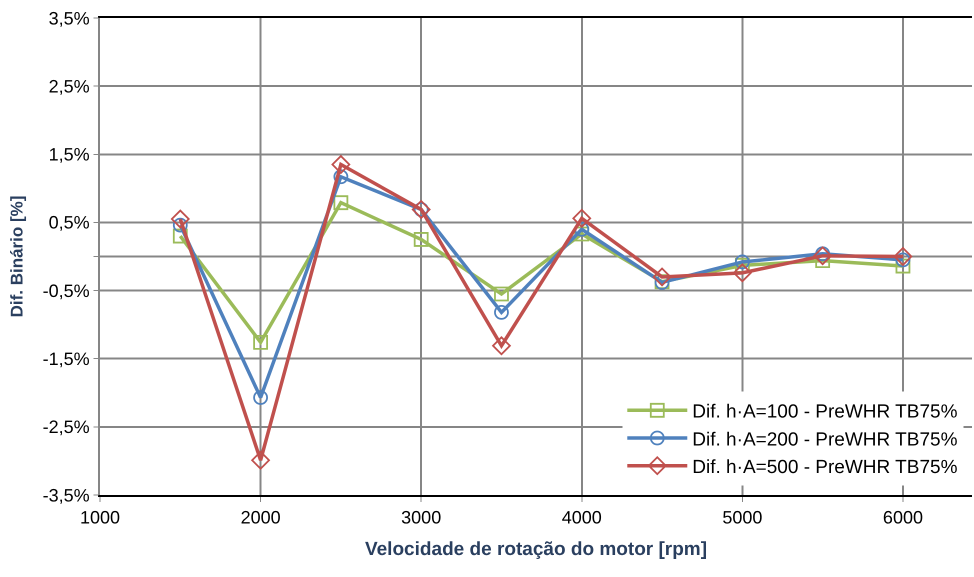 The height and width of the screenshot is (577, 974). Describe the element at coordinates (66, 427) in the screenshot. I see `y-tick-label: -2,5%` at that location.